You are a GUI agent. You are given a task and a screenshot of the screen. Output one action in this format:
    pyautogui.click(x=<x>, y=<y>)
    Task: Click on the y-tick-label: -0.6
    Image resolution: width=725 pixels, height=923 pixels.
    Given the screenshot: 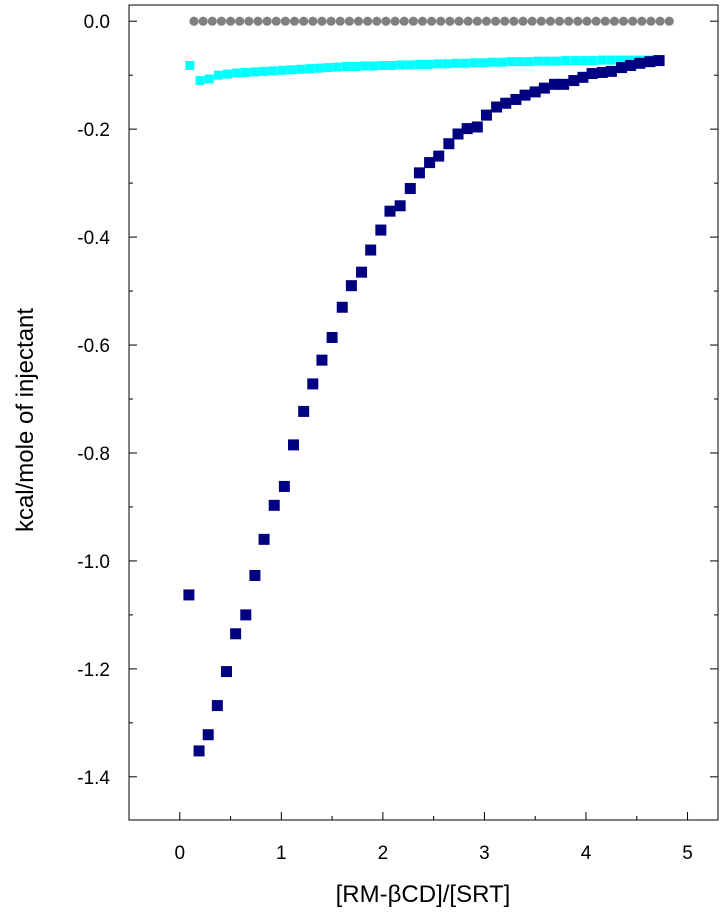 What is the action you would take?
    pyautogui.click(x=93, y=346)
    